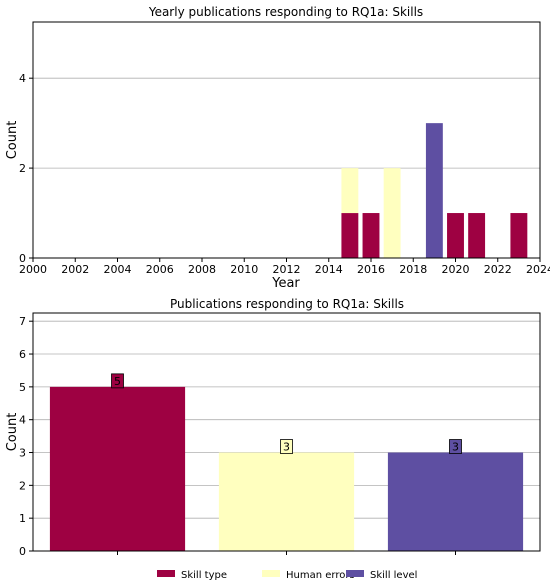 Image resolution: width=550 pixels, height=583 pixels. I want to click on x-tick-label: 2010, so click(244, 269).